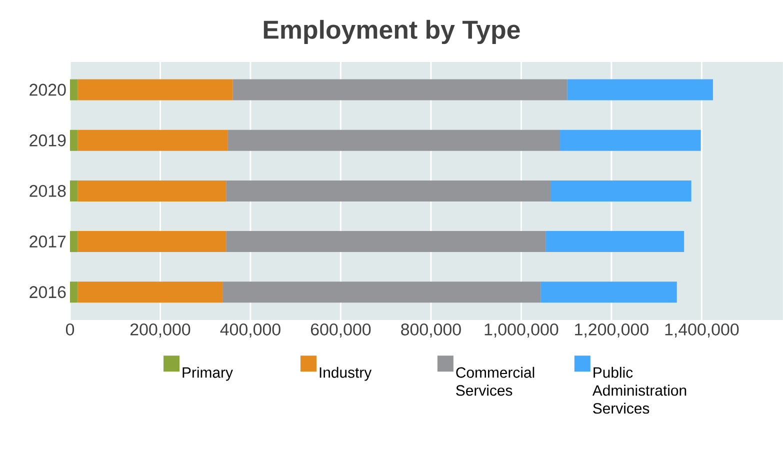  Describe the element at coordinates (48, 292) in the screenshot. I see `y-tick-label: 2016` at that location.